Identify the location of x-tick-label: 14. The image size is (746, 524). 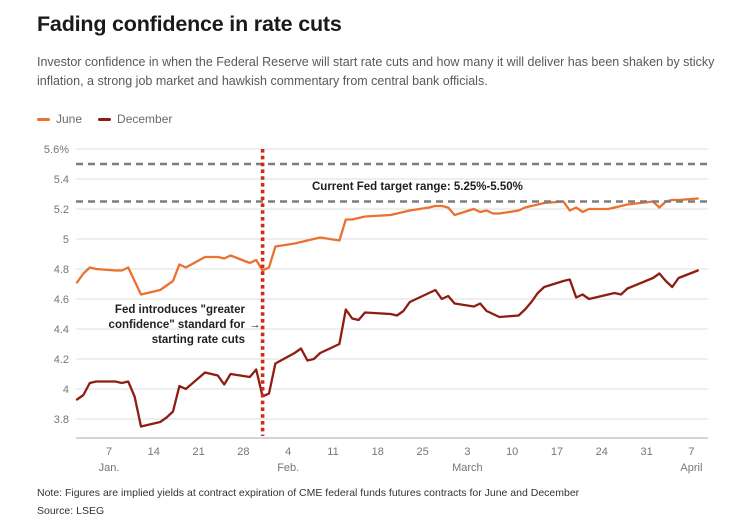
(154, 452).